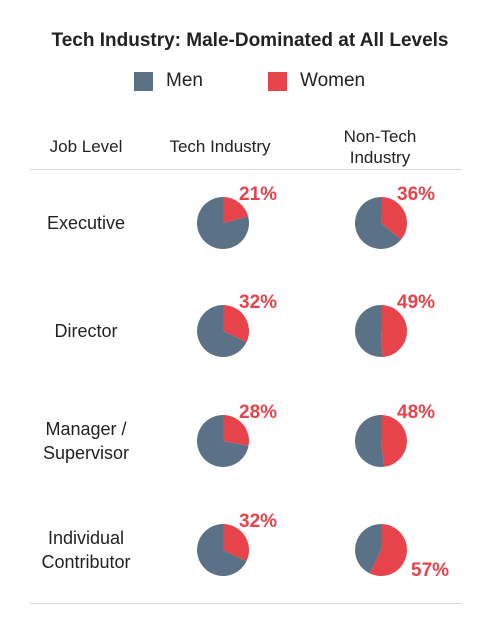 The width and height of the screenshot is (500, 634). I want to click on row-label-line: Director, so click(86, 331).